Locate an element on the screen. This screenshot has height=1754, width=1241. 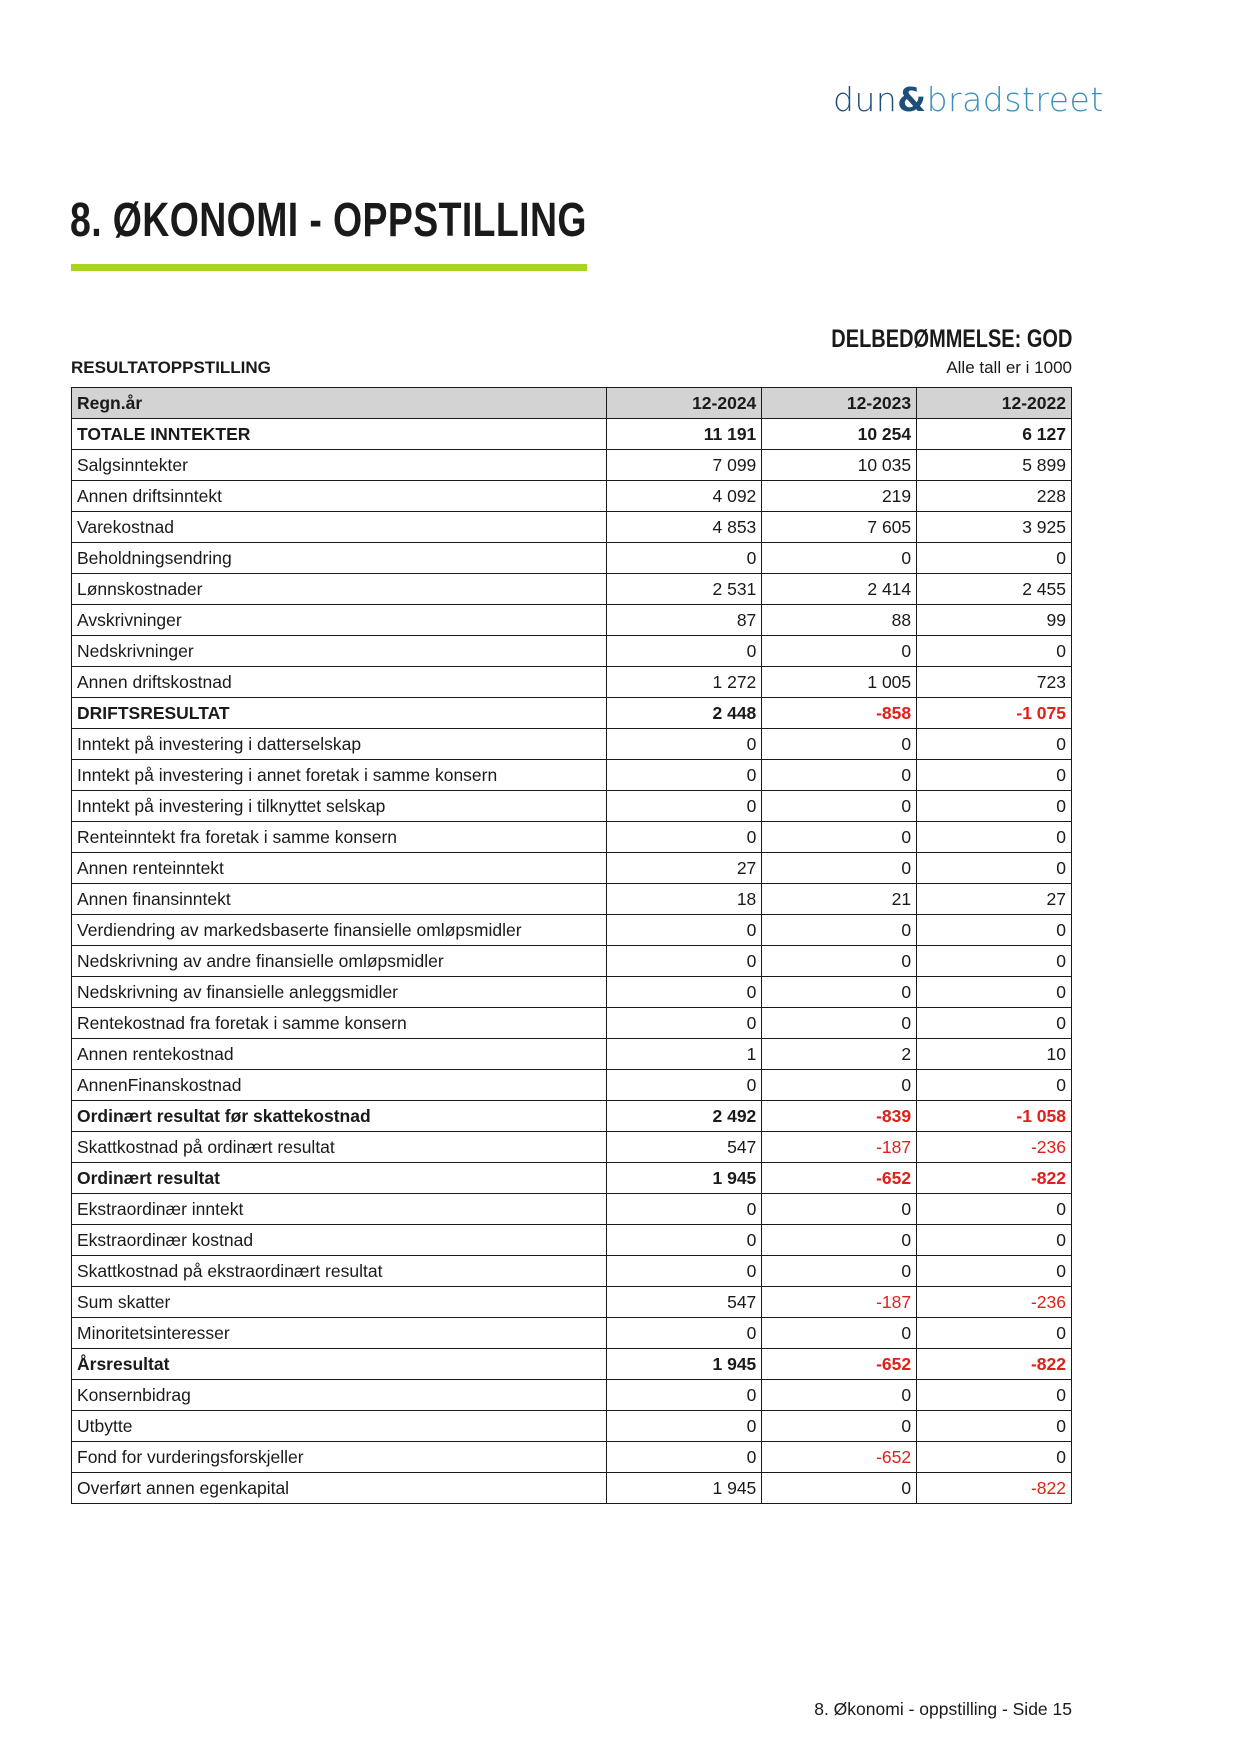
cell-value: 6 127 is located at coordinates (994, 434).